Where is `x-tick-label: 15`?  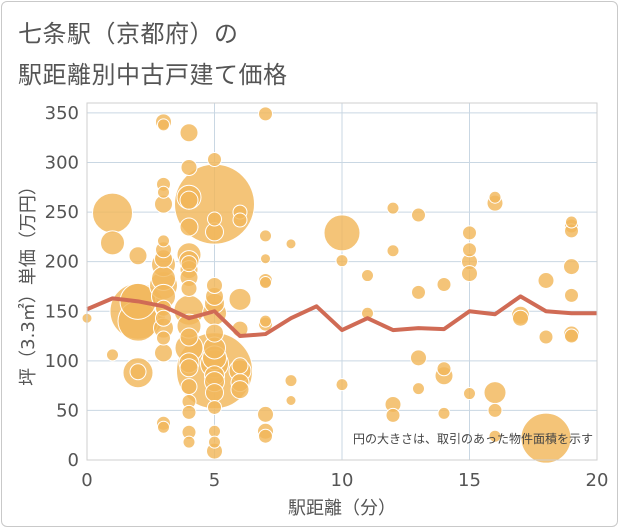 x-tick-label: 15 is located at coordinates (469, 480).